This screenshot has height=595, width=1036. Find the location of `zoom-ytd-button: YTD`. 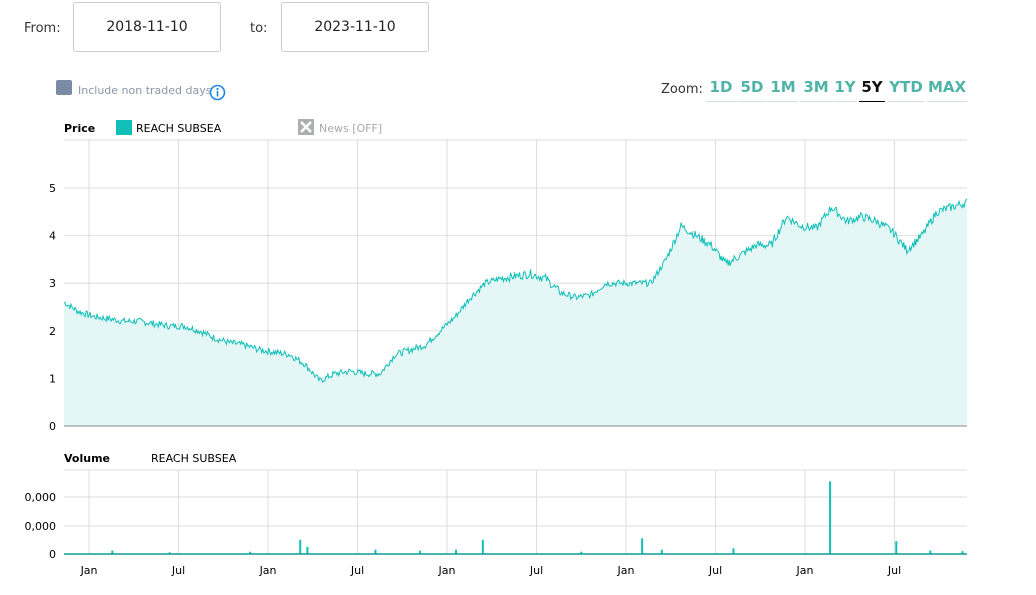

zoom-ytd-button: YTD is located at coordinates (906, 90).